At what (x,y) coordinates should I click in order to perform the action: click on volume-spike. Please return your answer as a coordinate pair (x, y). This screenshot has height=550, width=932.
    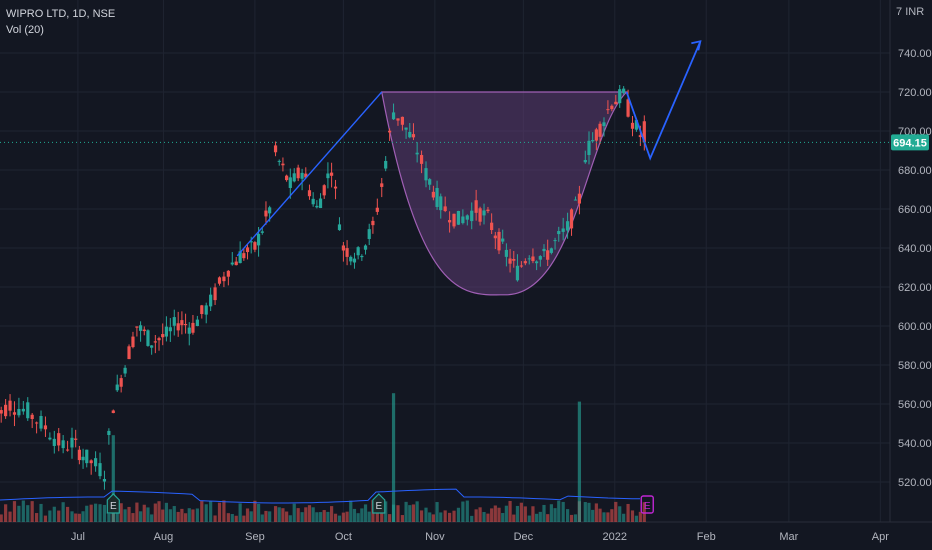
    Looking at the image, I should click on (393, 457).